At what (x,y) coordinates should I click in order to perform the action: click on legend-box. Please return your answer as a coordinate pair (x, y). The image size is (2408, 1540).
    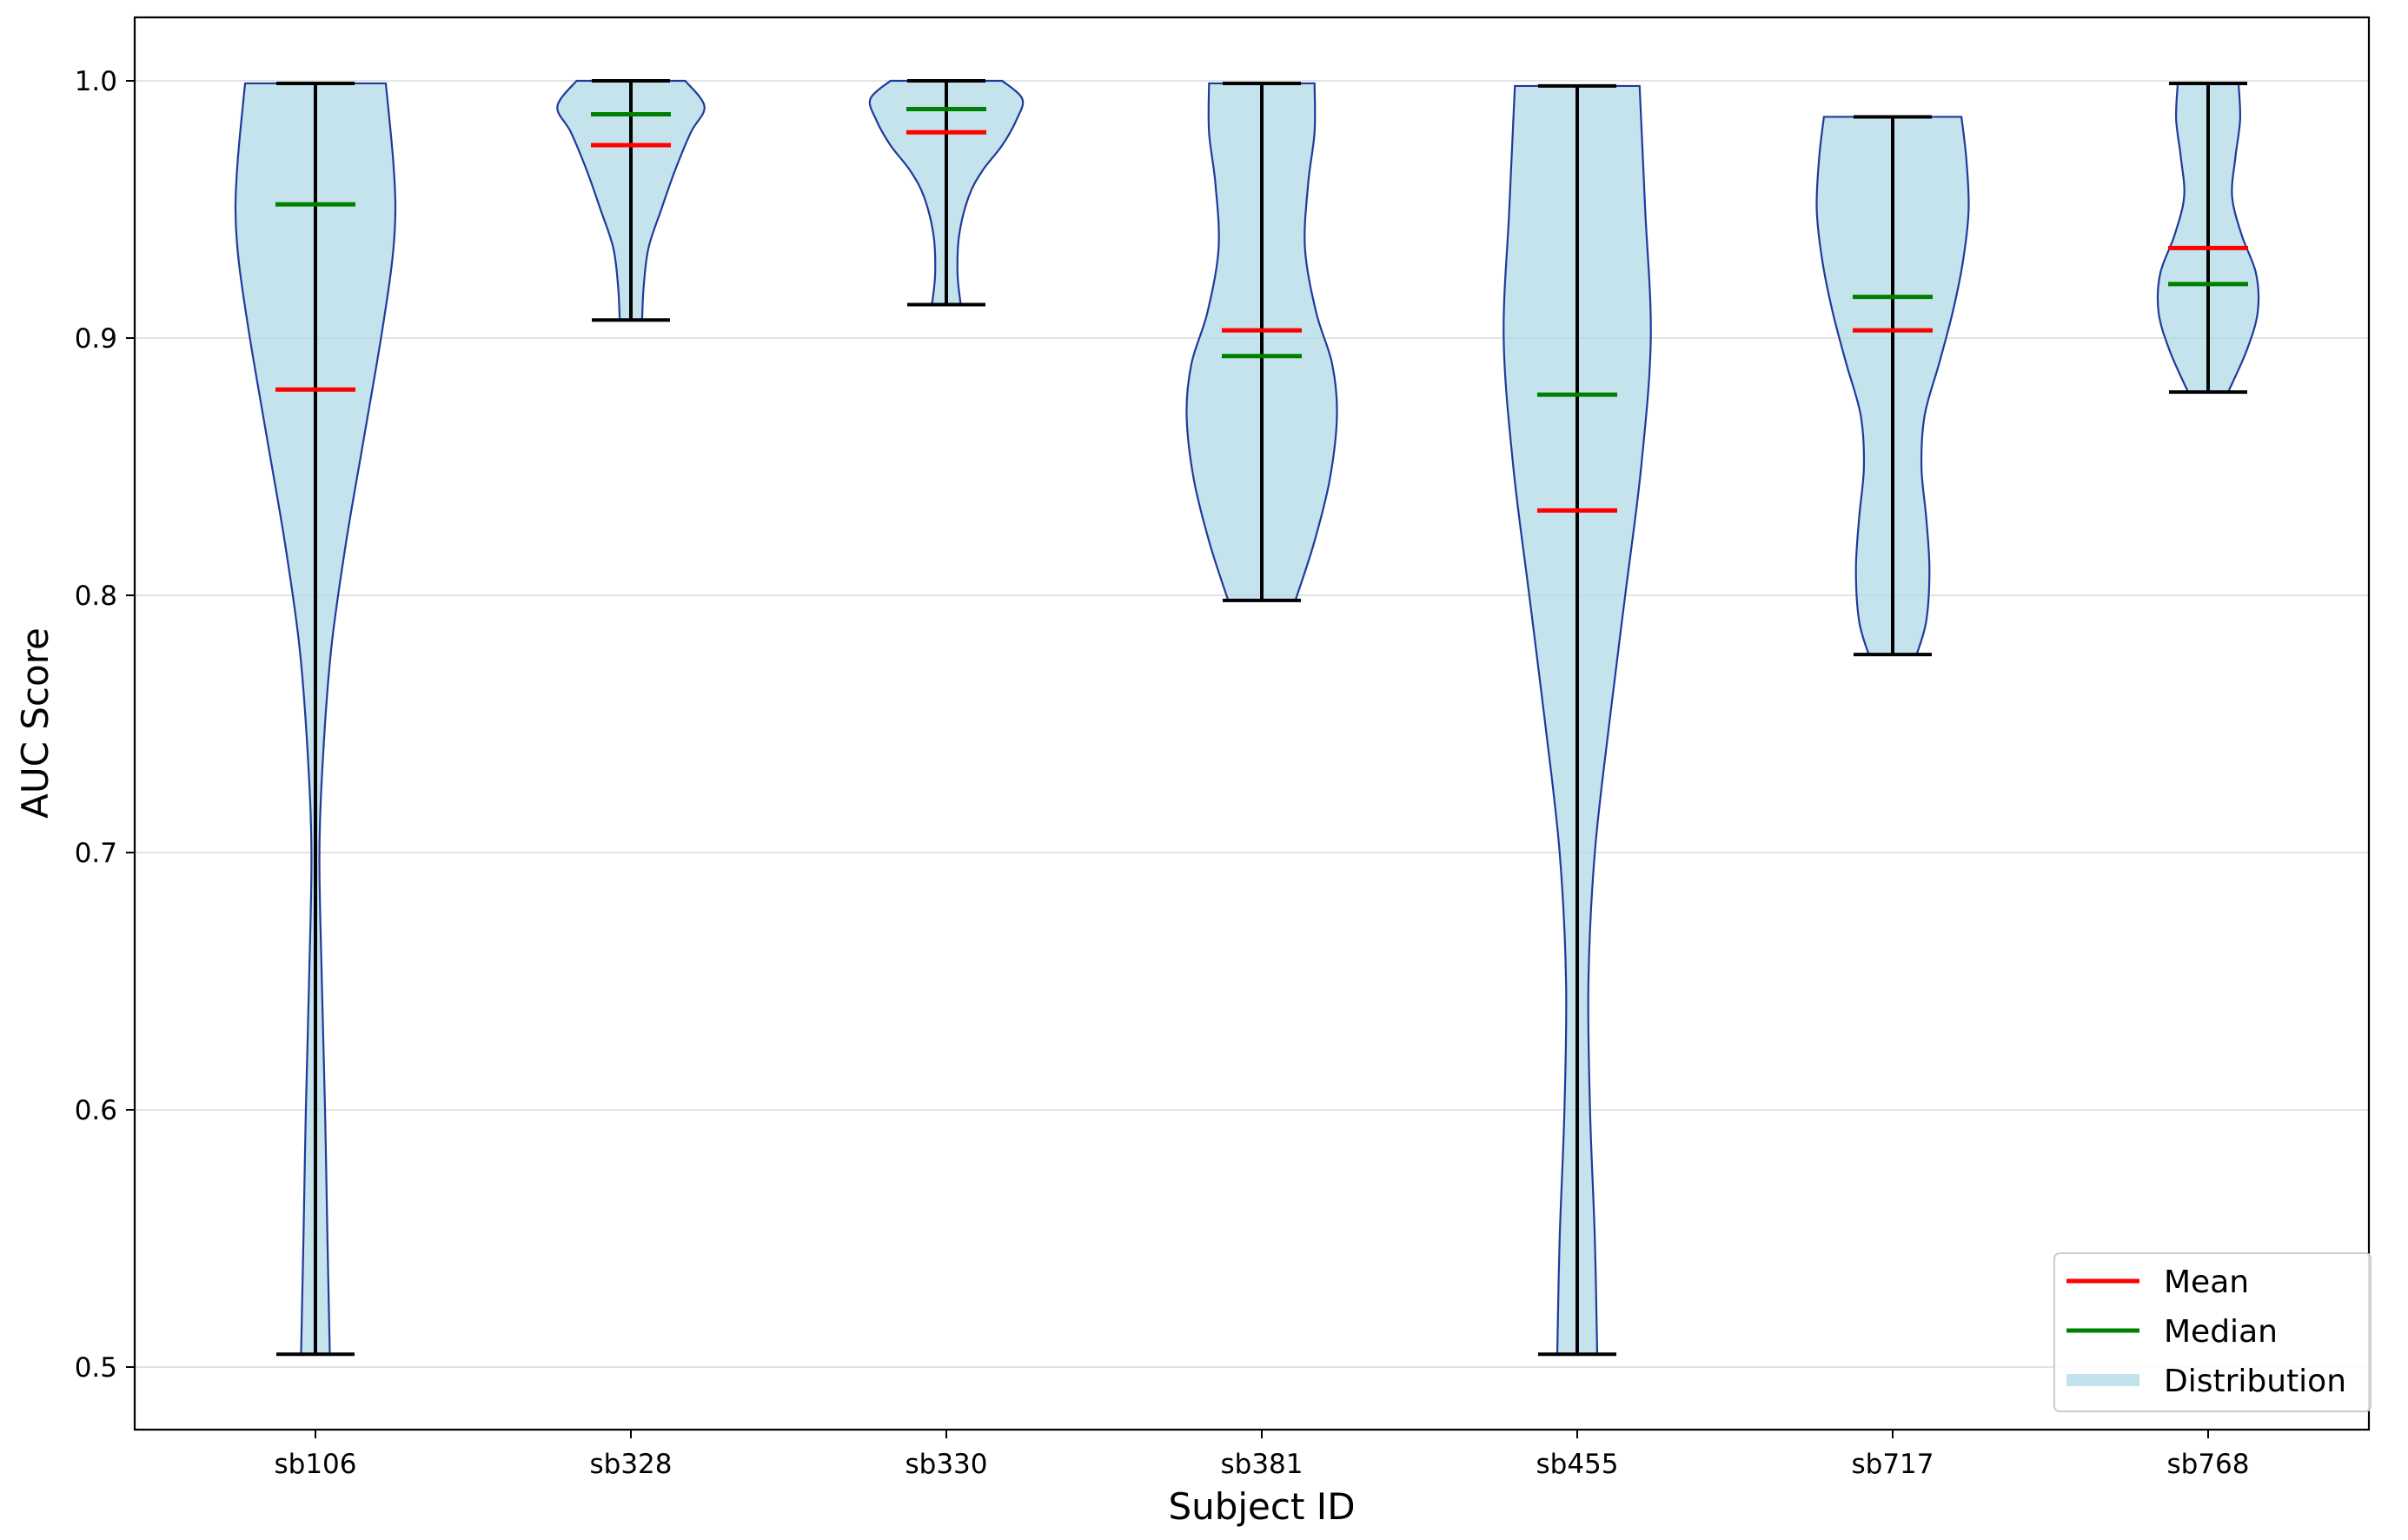
    Looking at the image, I should click on (2212, 1332).